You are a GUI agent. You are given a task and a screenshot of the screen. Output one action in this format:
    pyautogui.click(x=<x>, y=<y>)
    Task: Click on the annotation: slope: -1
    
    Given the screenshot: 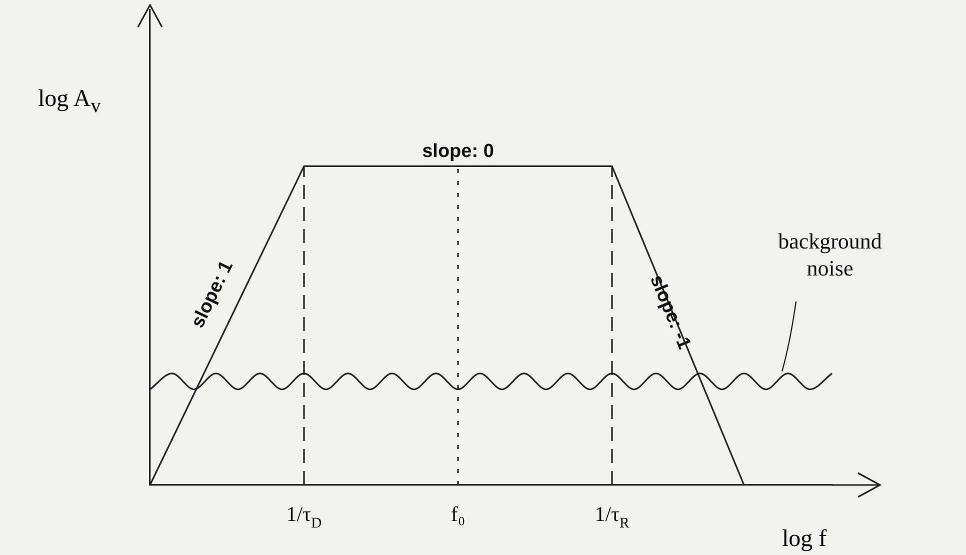 What is the action you would take?
    pyautogui.click(x=670, y=312)
    